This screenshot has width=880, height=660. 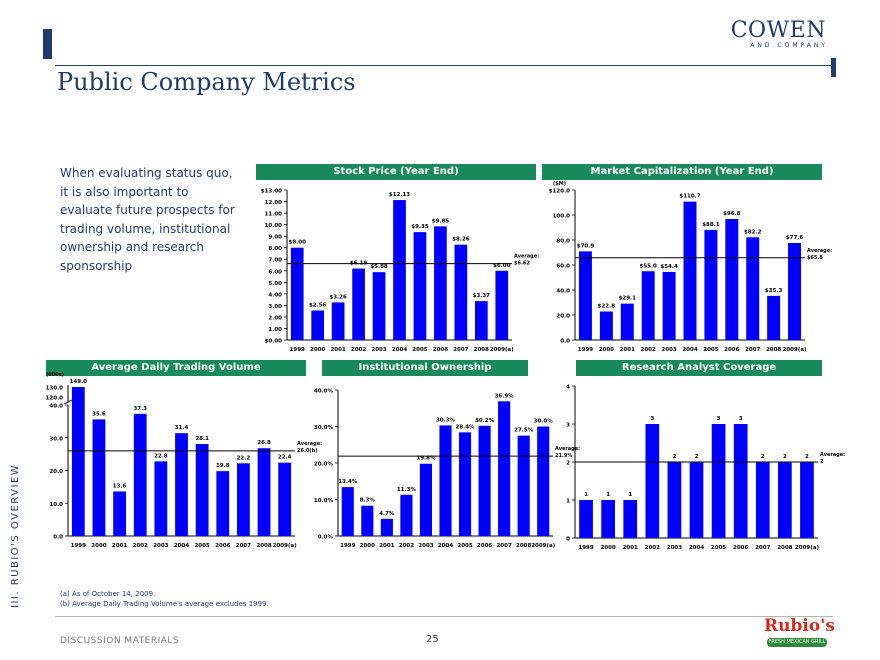 What do you see at coordinates (275, 295) in the screenshot?
I see `stock-y-tick-label: 4.00` at bounding box center [275, 295].